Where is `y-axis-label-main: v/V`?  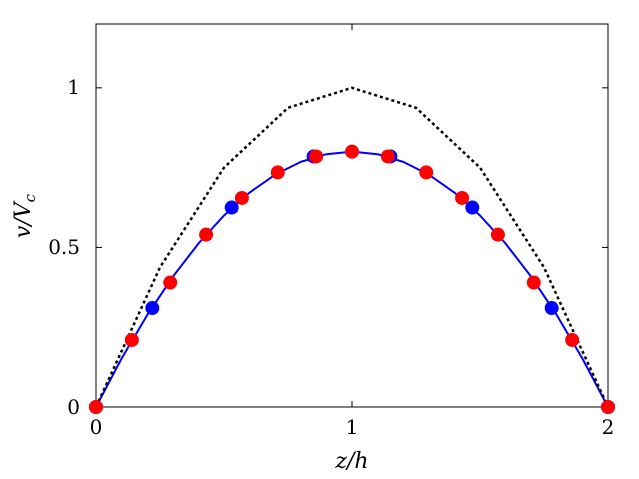 y-axis-label-main: v/V is located at coordinates (23, 219).